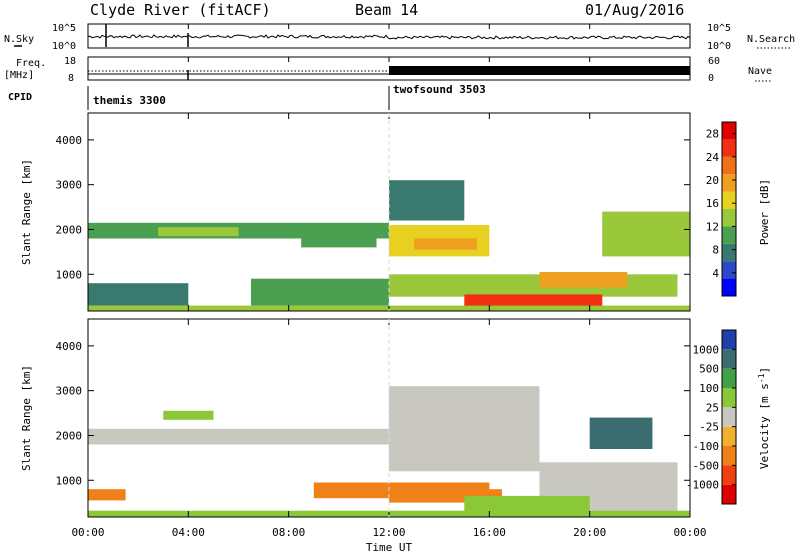  Describe the element at coordinates (719, 28) in the screenshot. I see `nsearch-tick-top: 10^5` at that location.